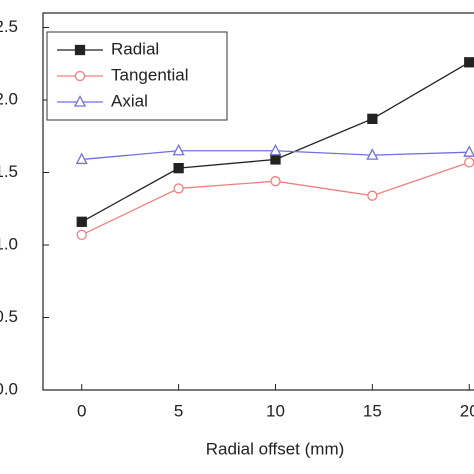  I want to click on y-tick-label: 2.5, so click(9, 26).